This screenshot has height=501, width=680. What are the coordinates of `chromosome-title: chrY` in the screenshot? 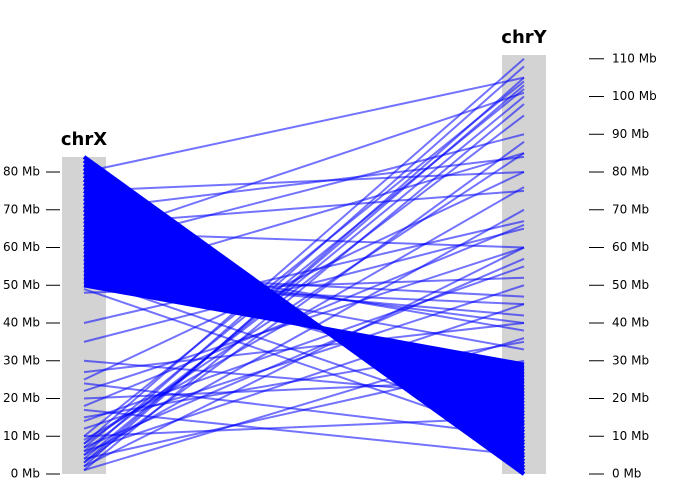 It's located at (524, 37).